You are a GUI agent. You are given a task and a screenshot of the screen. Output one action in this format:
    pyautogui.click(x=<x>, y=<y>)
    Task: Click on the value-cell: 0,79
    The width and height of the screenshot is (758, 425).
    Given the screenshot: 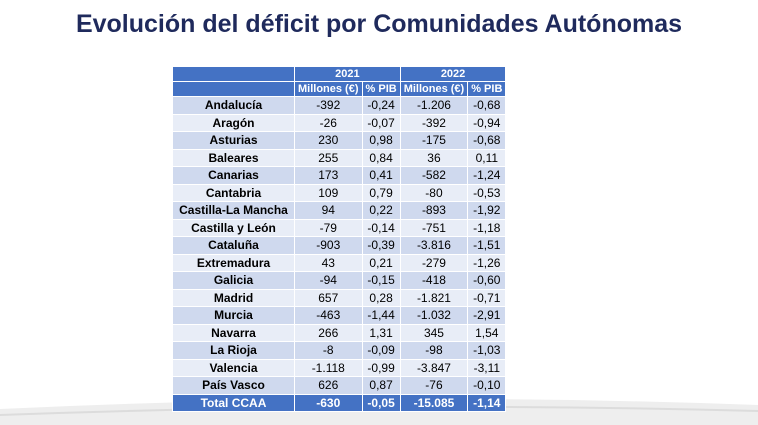 What is the action you would take?
    pyautogui.click(x=381, y=192)
    